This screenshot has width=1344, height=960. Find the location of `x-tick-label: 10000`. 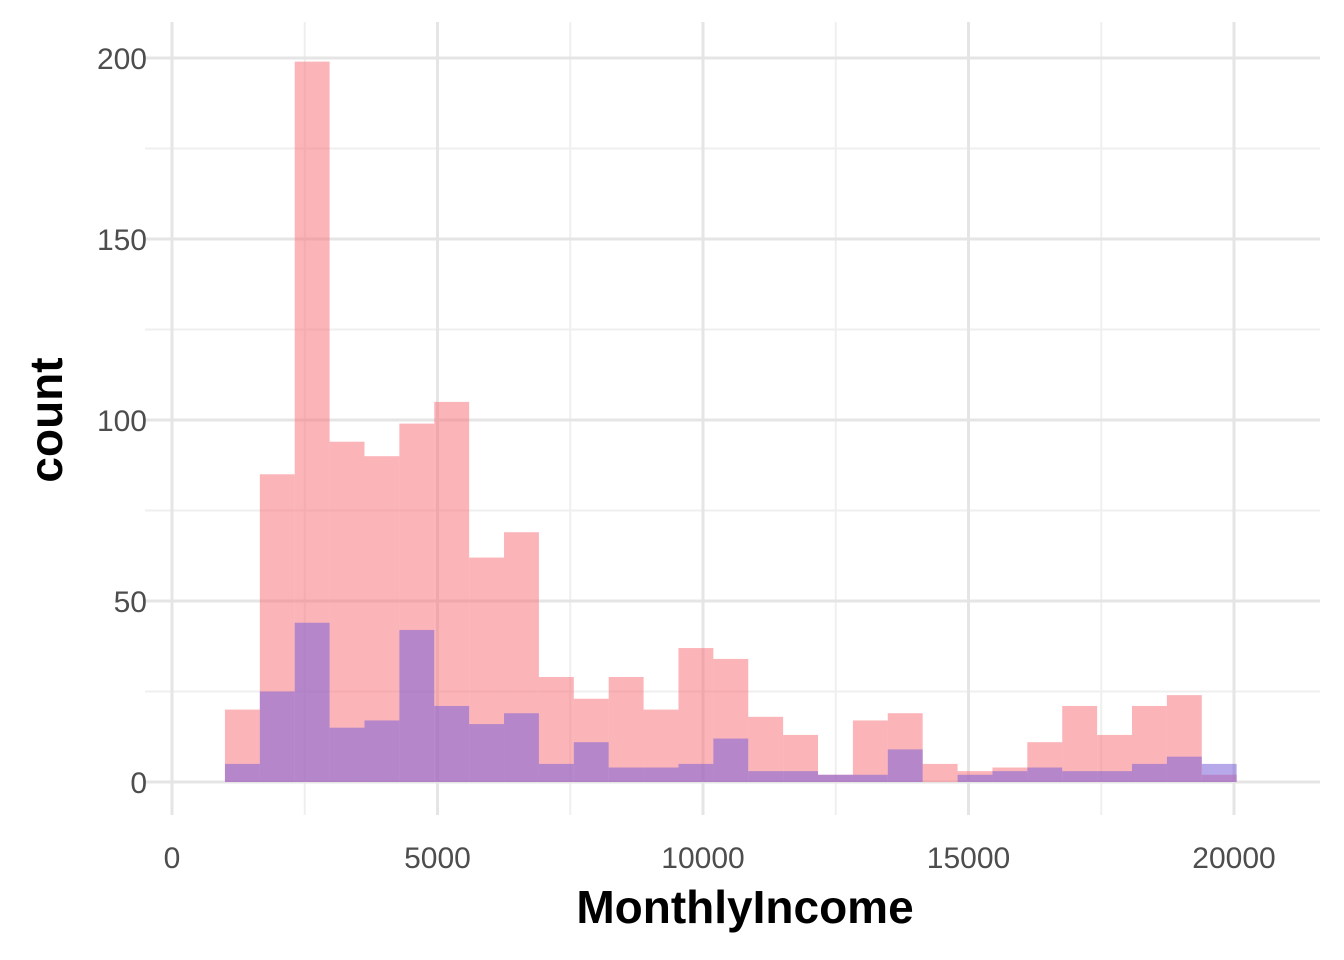

x-tick-label: 10000 is located at coordinates (702, 858).